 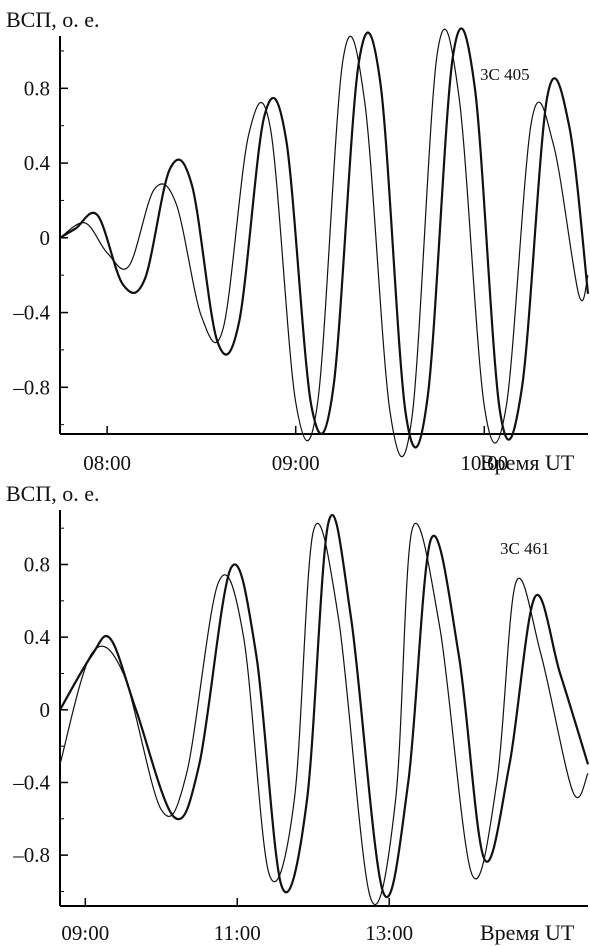 What do you see at coordinates (484, 463) in the screenshot?
I see `x-tick-label: 10:00` at bounding box center [484, 463].